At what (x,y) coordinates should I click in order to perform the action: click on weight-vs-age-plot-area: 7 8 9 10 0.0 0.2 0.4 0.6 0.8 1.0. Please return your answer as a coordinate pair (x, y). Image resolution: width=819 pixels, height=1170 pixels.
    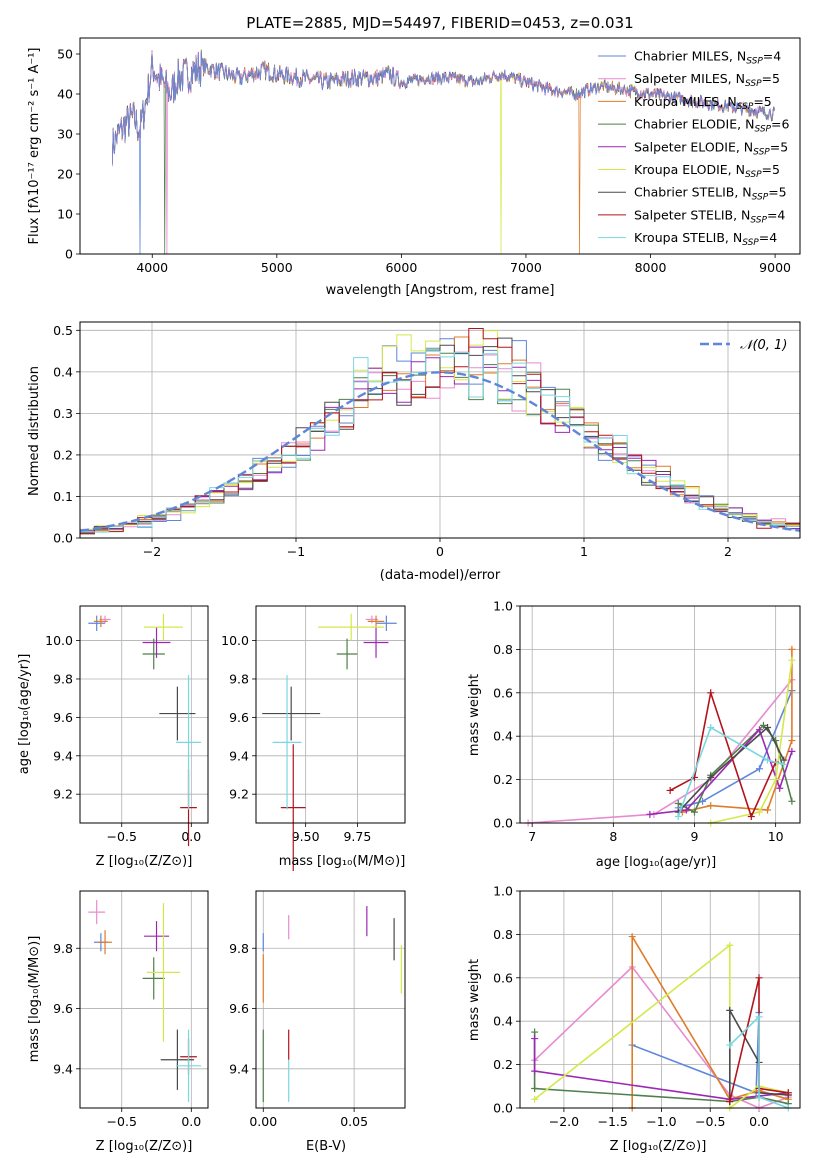
    Looking at the image, I should click on (647, 721).